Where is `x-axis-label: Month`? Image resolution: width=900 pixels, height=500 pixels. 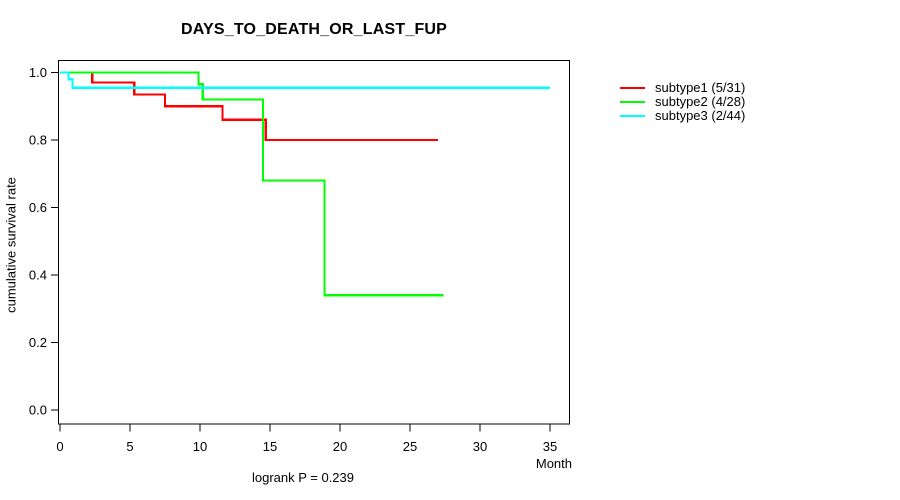 x-axis-label: Month is located at coordinates (553, 463).